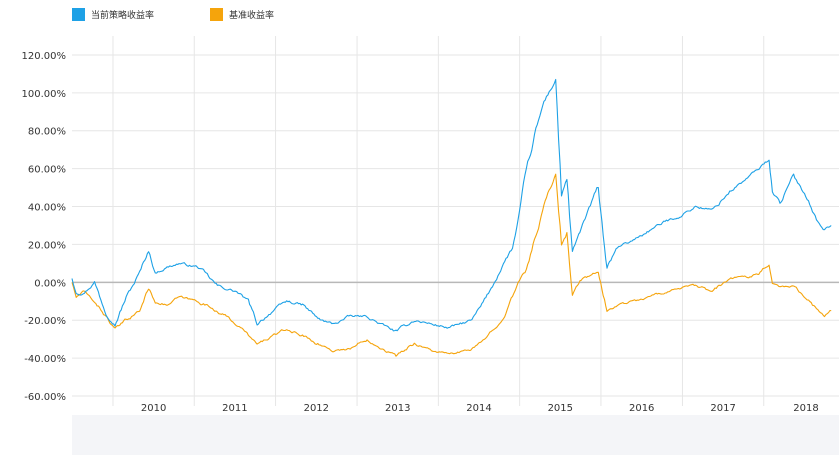  I want to click on x-axis-tick-labels: 2010 2011 2012 2013 2014 2015 2016 2017 2018, so click(480, 408).